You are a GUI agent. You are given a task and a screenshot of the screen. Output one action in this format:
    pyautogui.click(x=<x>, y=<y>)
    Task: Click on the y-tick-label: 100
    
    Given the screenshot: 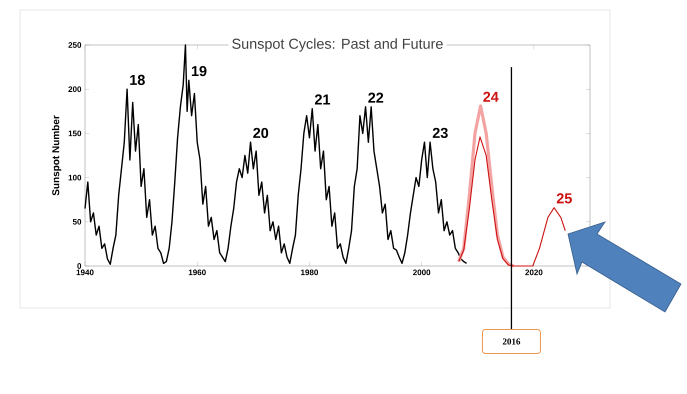 What is the action you would take?
    pyautogui.click(x=75, y=177)
    